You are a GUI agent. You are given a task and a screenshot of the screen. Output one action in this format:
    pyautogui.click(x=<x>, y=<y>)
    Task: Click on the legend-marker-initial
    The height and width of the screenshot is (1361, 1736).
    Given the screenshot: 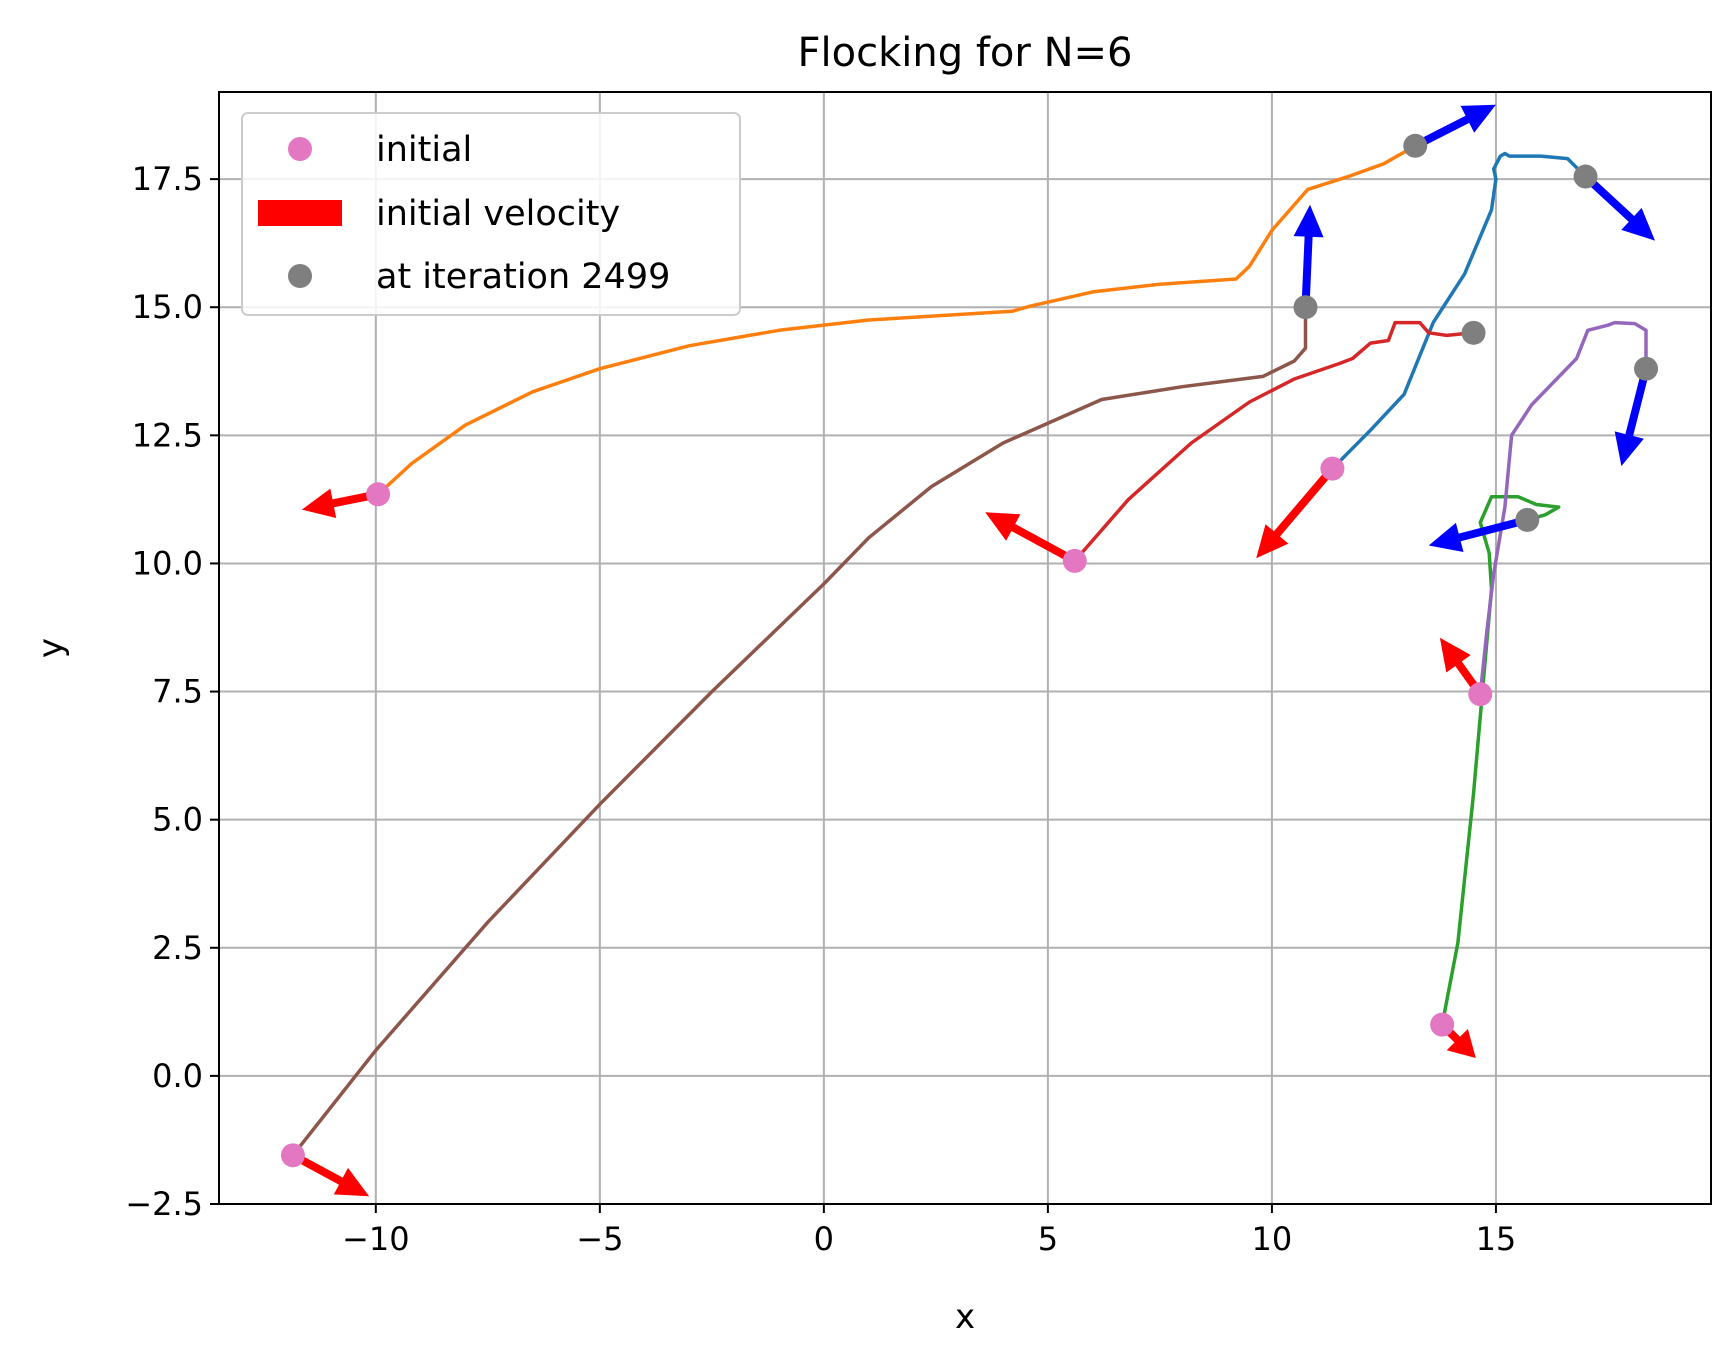 What is the action you would take?
    pyautogui.click(x=300, y=149)
    